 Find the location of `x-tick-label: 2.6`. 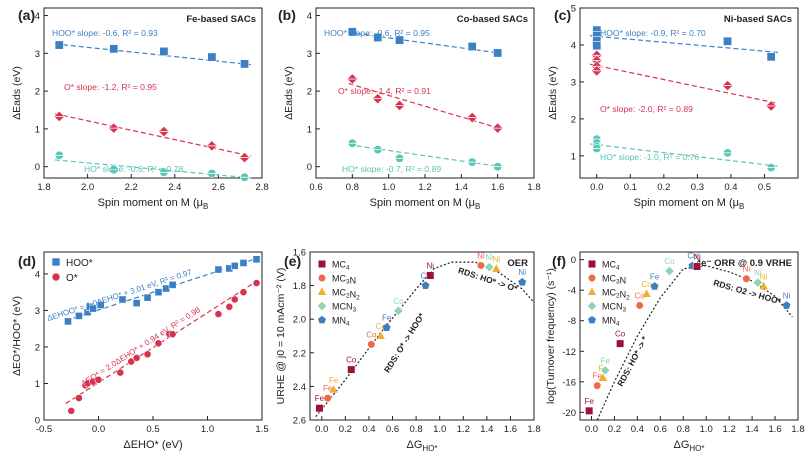

x-tick-label: 2.6 is located at coordinates (218, 187).